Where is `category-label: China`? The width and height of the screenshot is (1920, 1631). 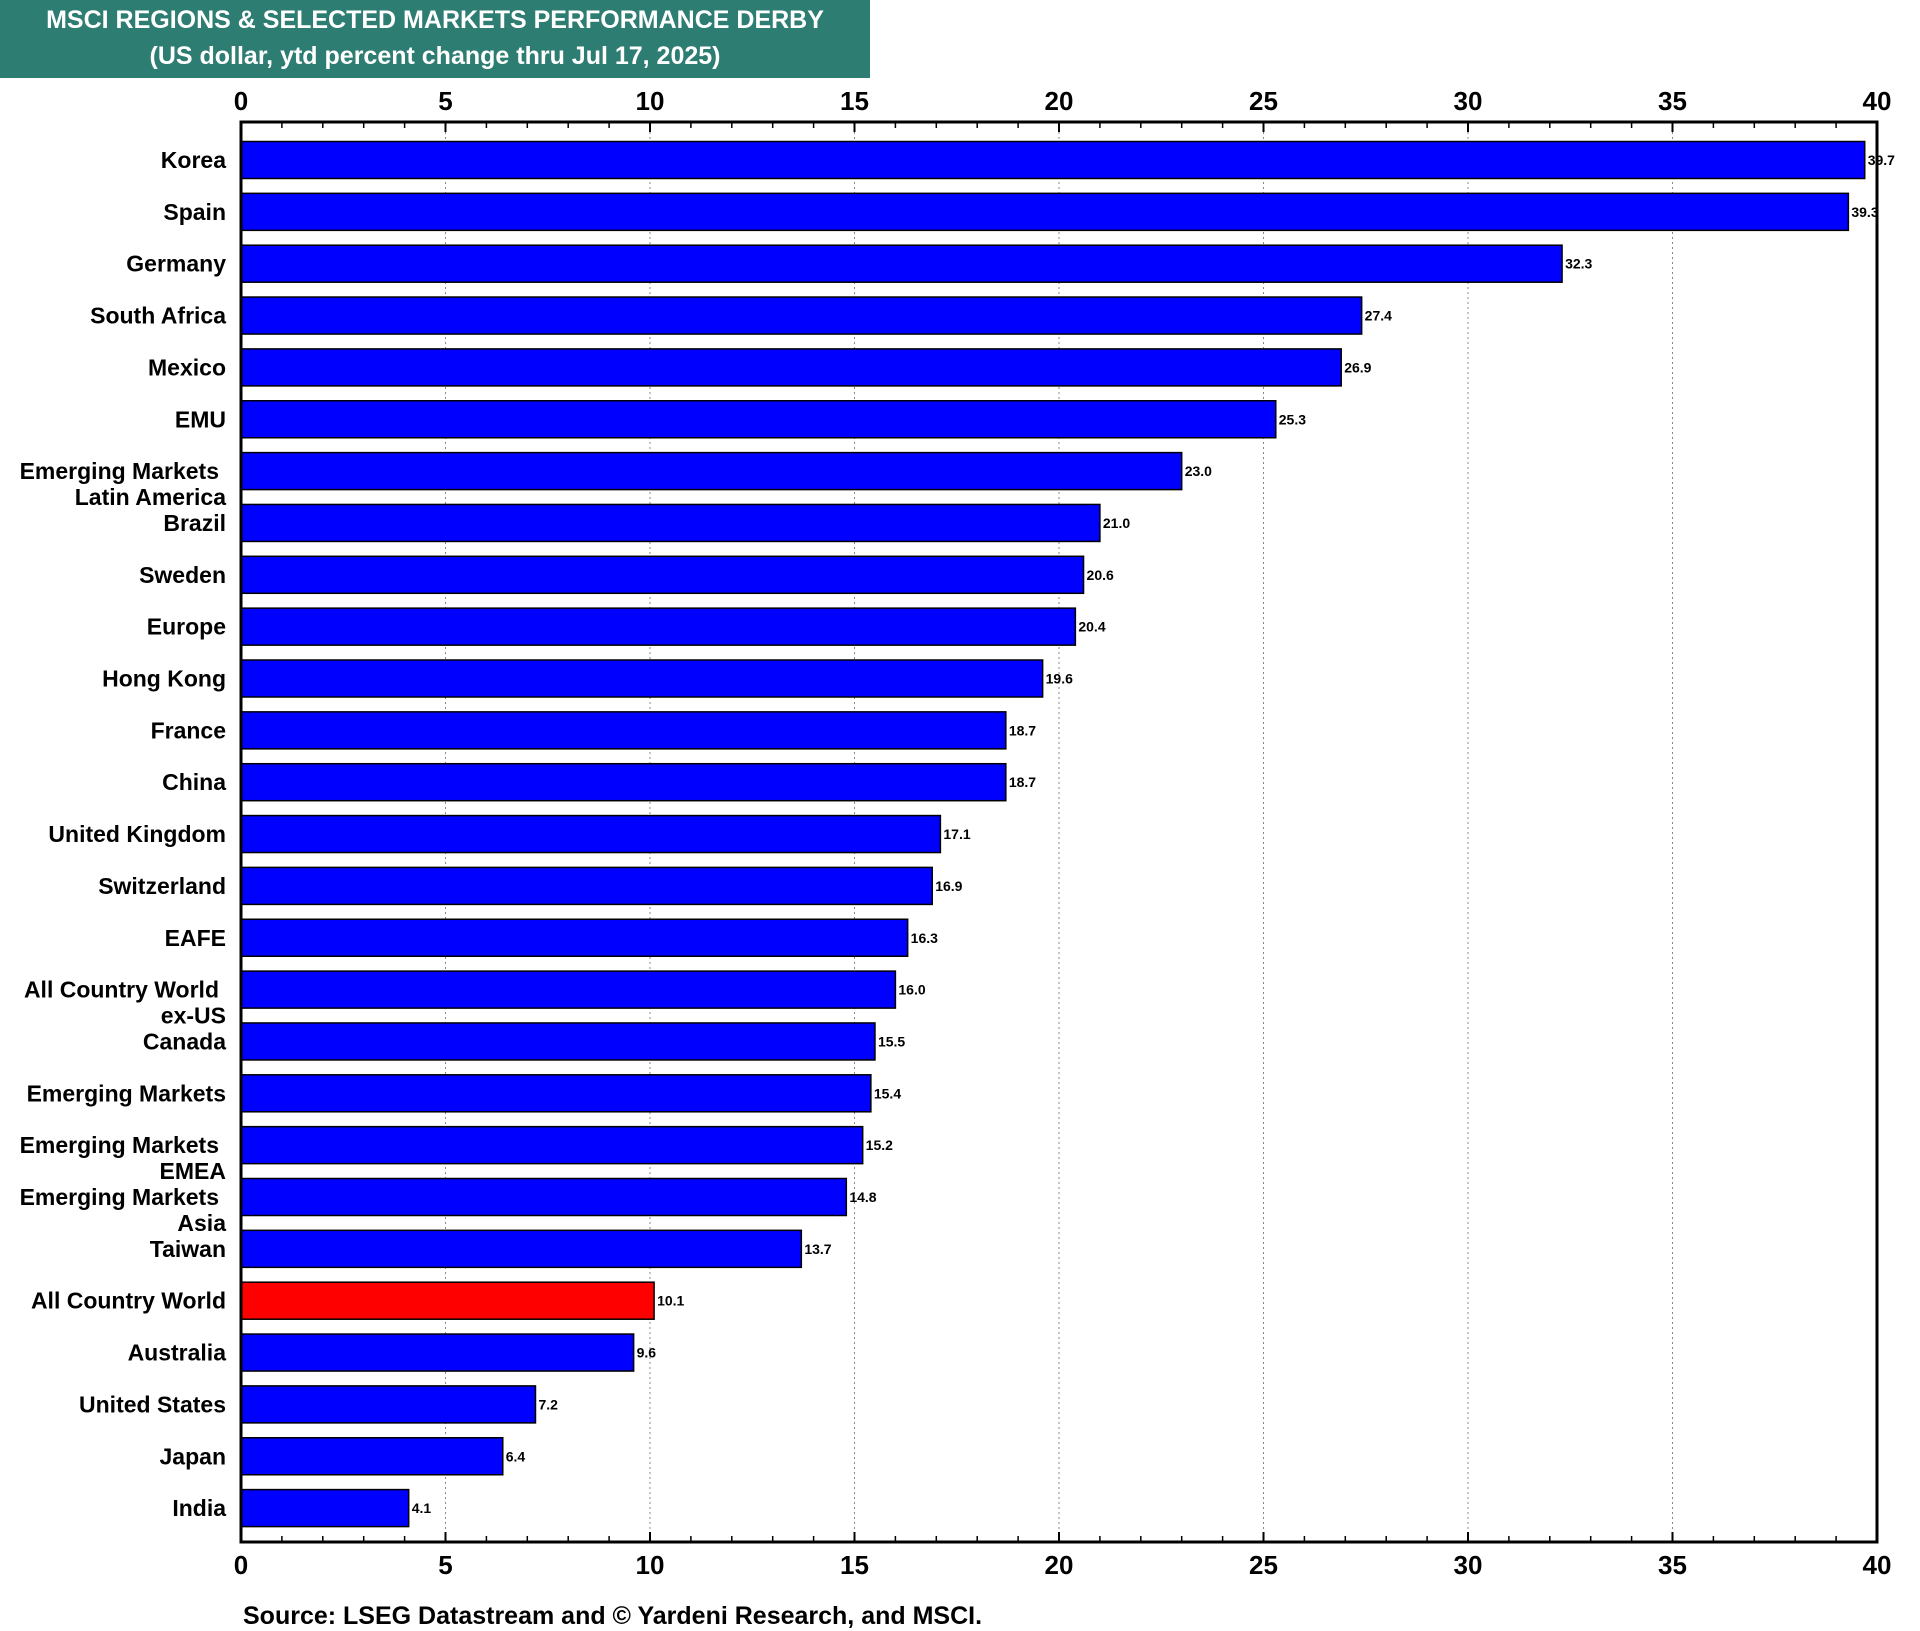
category-label: China is located at coordinates (194, 782).